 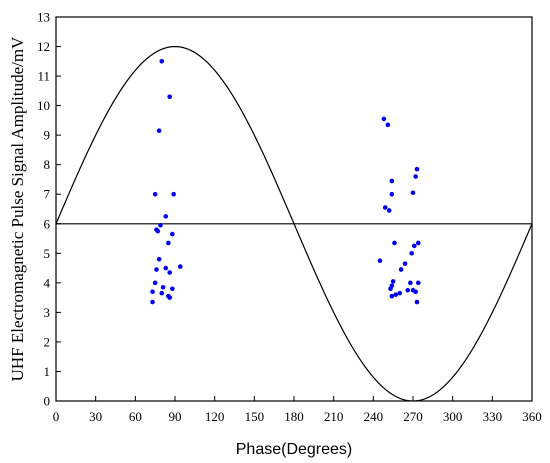 What do you see at coordinates (56, 416) in the screenshot?
I see `x-tick-label: 0` at bounding box center [56, 416].